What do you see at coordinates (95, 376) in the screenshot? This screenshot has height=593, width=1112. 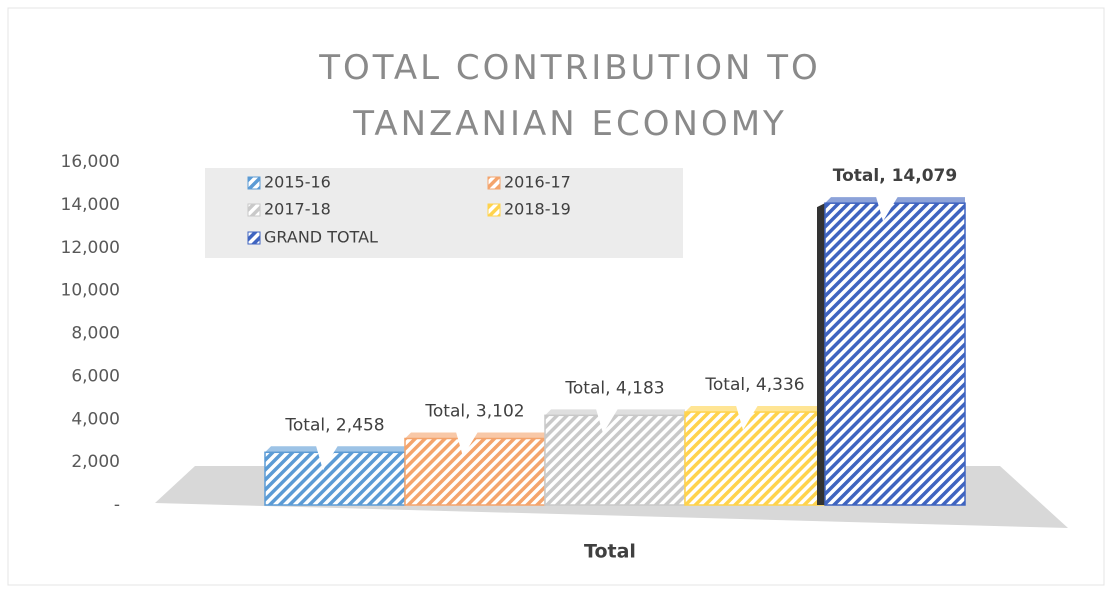 I see `y-tick-label: 6,000` at bounding box center [95, 376].